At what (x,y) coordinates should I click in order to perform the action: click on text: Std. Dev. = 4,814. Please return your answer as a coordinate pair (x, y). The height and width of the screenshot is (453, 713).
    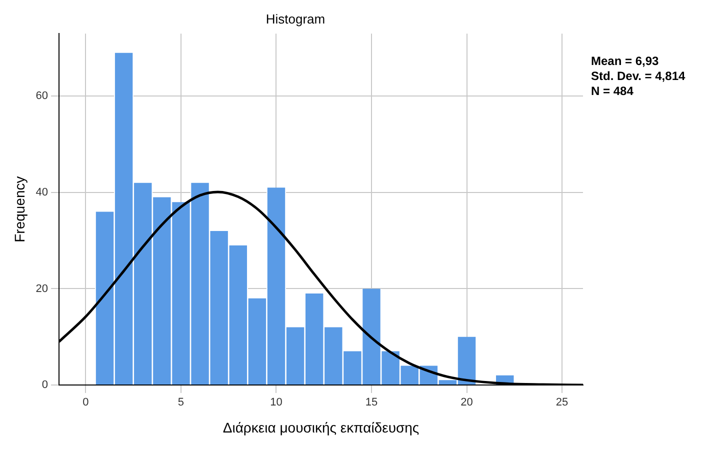
    Looking at the image, I should click on (638, 75).